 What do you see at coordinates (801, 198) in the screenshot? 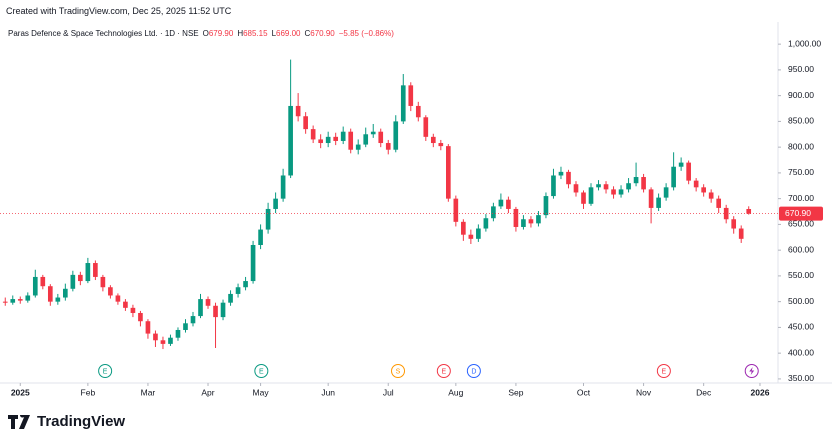
I see `y-tick-label: 700.00` at bounding box center [801, 198].